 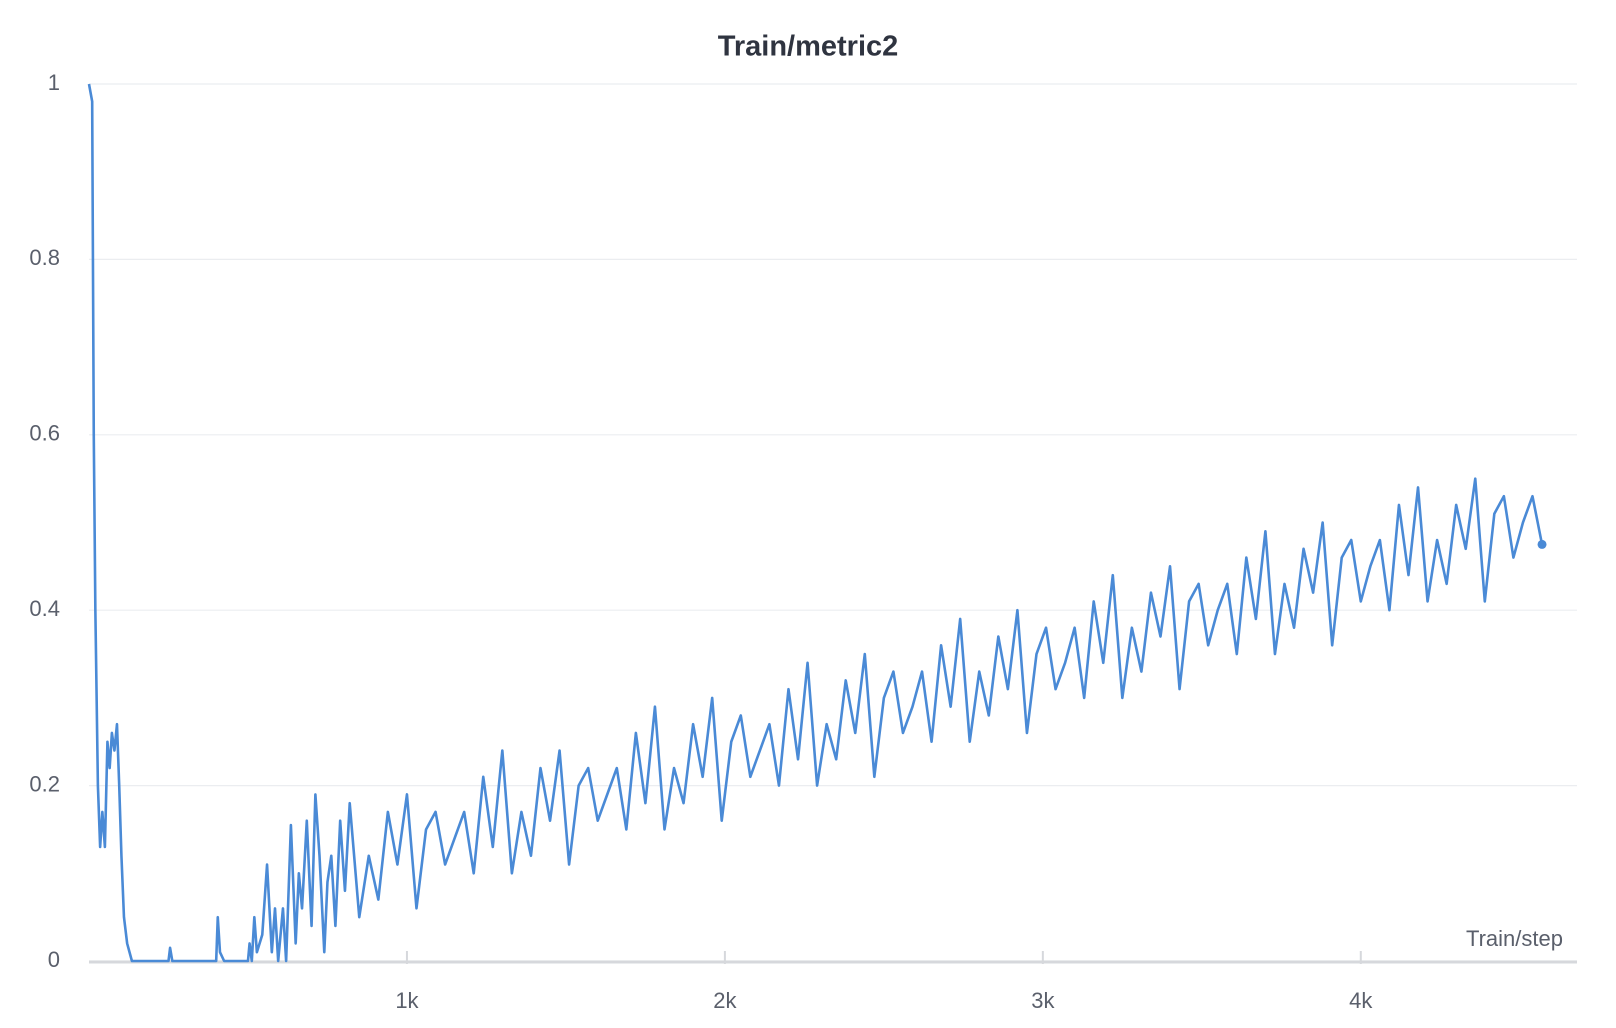 What do you see at coordinates (1361, 1000) in the screenshot?
I see `x-tick-label: 4k` at bounding box center [1361, 1000].